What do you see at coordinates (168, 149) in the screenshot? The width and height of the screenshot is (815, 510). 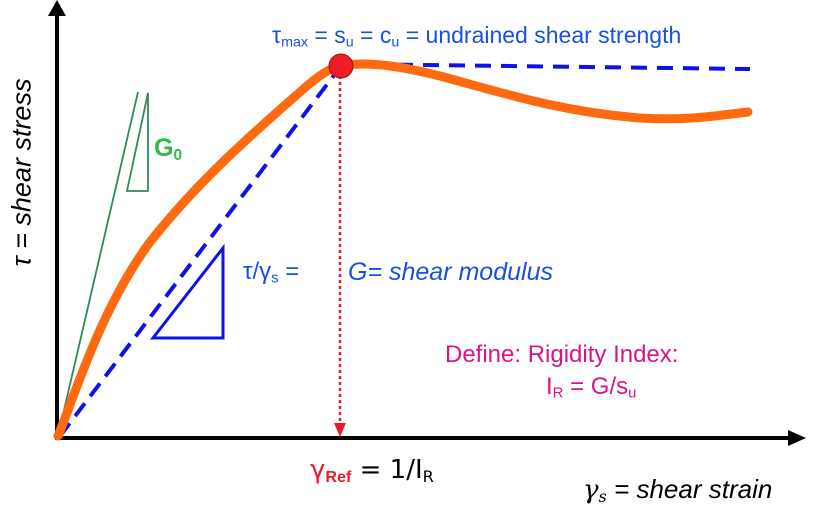 I see `g0-label: G0` at bounding box center [168, 149].